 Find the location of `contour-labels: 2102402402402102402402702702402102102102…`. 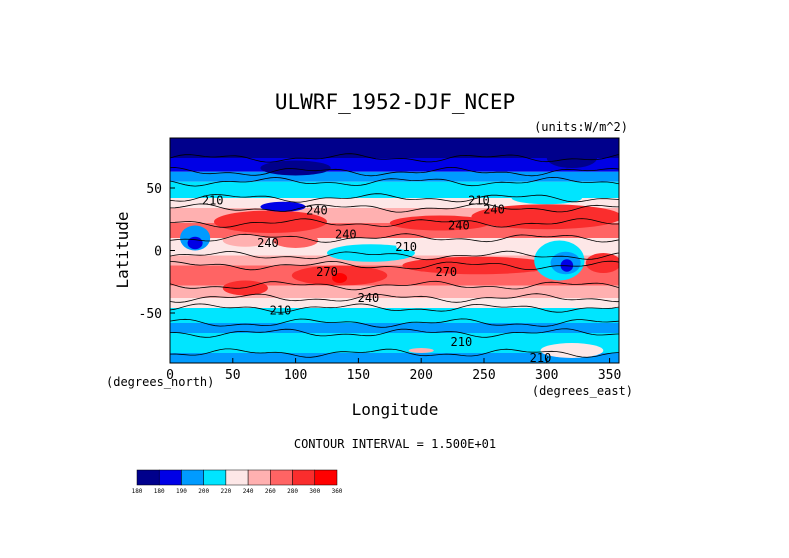

contour-labels: 2102402402402102402402702702402102102102… is located at coordinates (377, 279).